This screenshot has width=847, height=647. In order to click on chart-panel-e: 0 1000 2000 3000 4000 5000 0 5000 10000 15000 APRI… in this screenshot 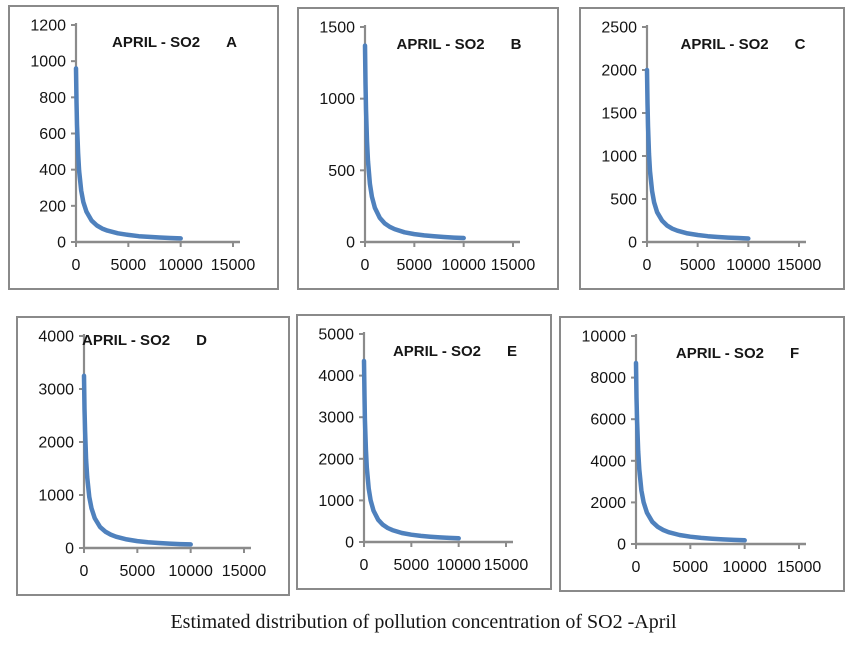, I will do `click(424, 452)`.